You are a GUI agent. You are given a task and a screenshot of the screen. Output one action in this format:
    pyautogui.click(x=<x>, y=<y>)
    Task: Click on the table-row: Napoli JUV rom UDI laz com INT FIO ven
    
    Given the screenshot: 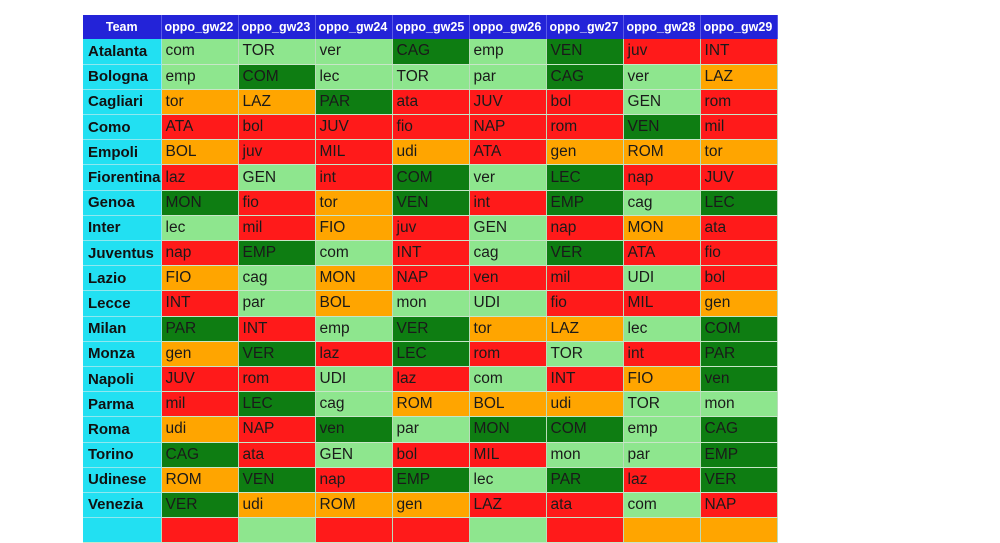 What is the action you would take?
    pyautogui.click(x=430, y=379)
    